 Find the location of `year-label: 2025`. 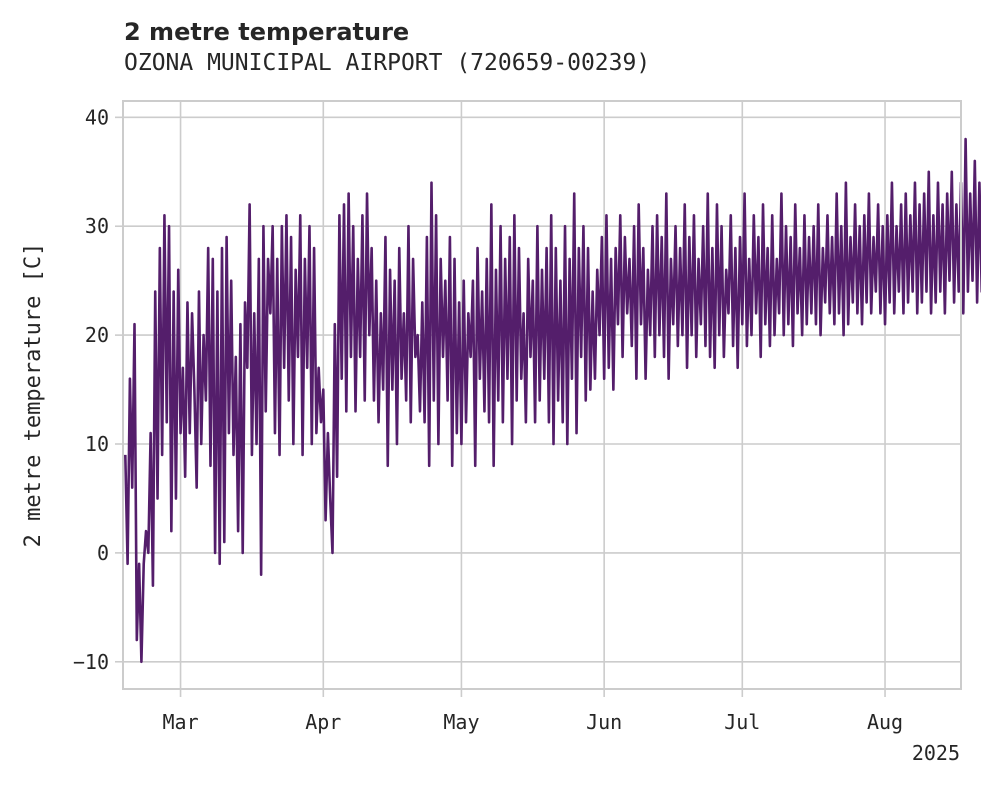

year-label: 2025 is located at coordinates (936, 753).